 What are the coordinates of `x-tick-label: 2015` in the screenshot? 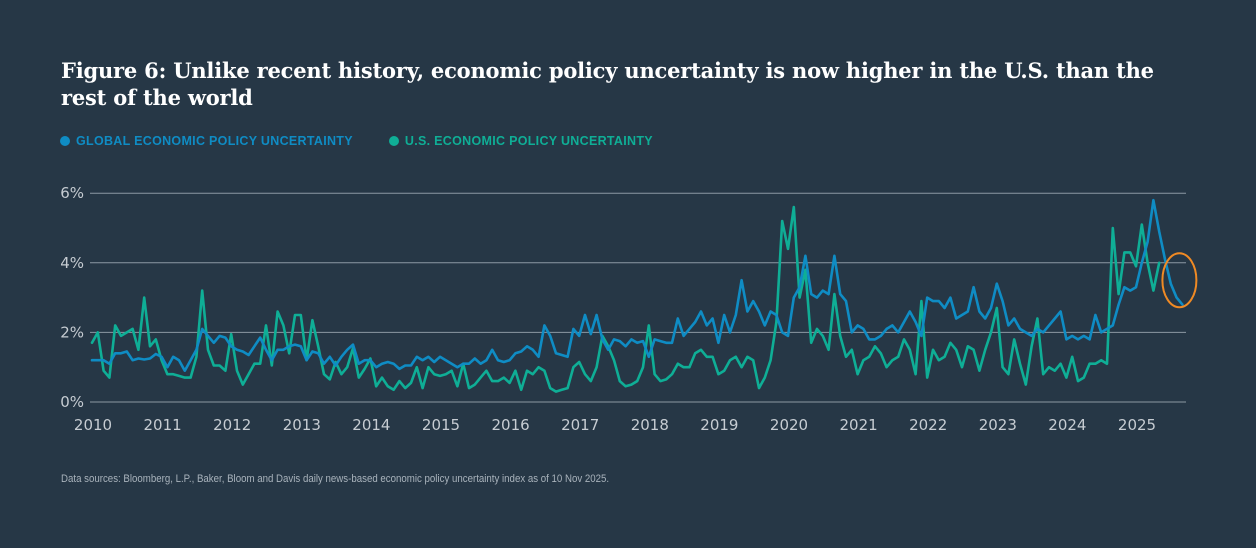 It's located at (441, 425).